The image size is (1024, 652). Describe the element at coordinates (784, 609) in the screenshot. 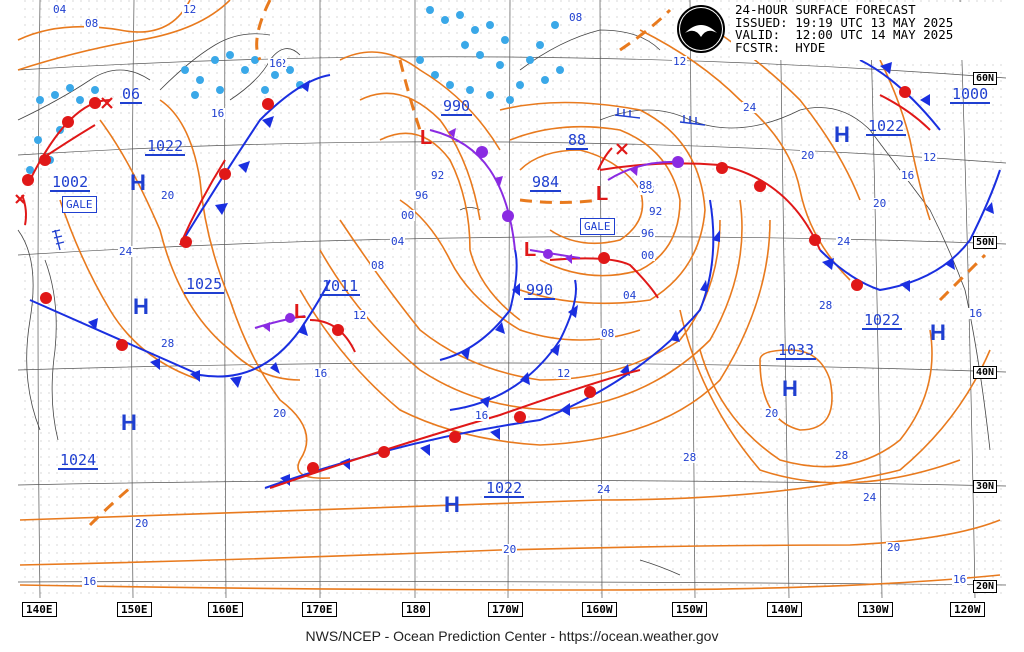

I see `lon-label: 140W` at that location.